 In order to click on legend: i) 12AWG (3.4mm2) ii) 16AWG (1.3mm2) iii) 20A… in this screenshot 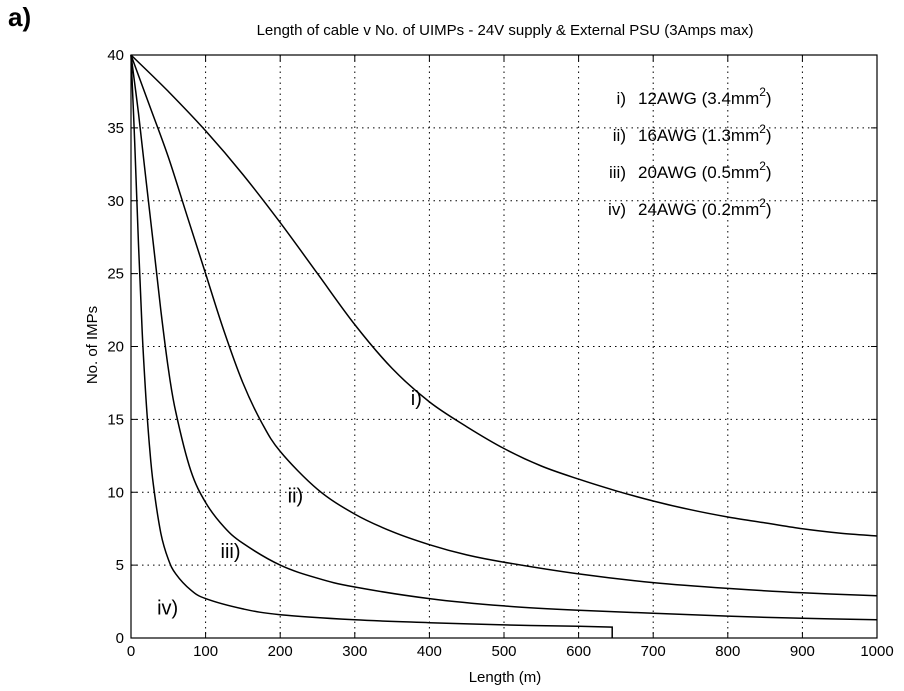, I will do `click(690, 152)`.